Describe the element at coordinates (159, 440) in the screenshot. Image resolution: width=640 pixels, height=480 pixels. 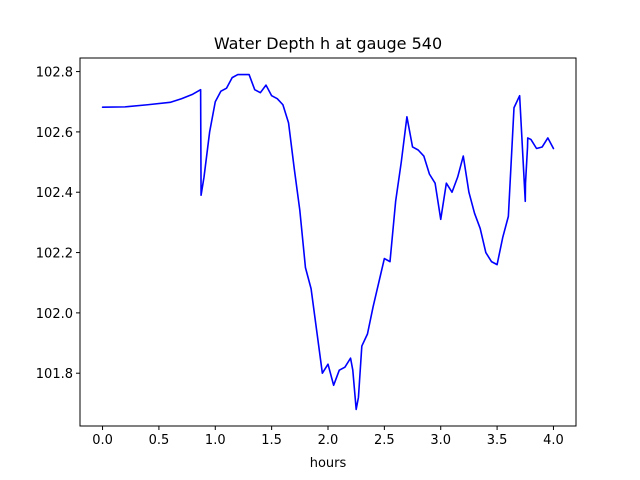
I see `x-tick-label: 0.5` at that location.